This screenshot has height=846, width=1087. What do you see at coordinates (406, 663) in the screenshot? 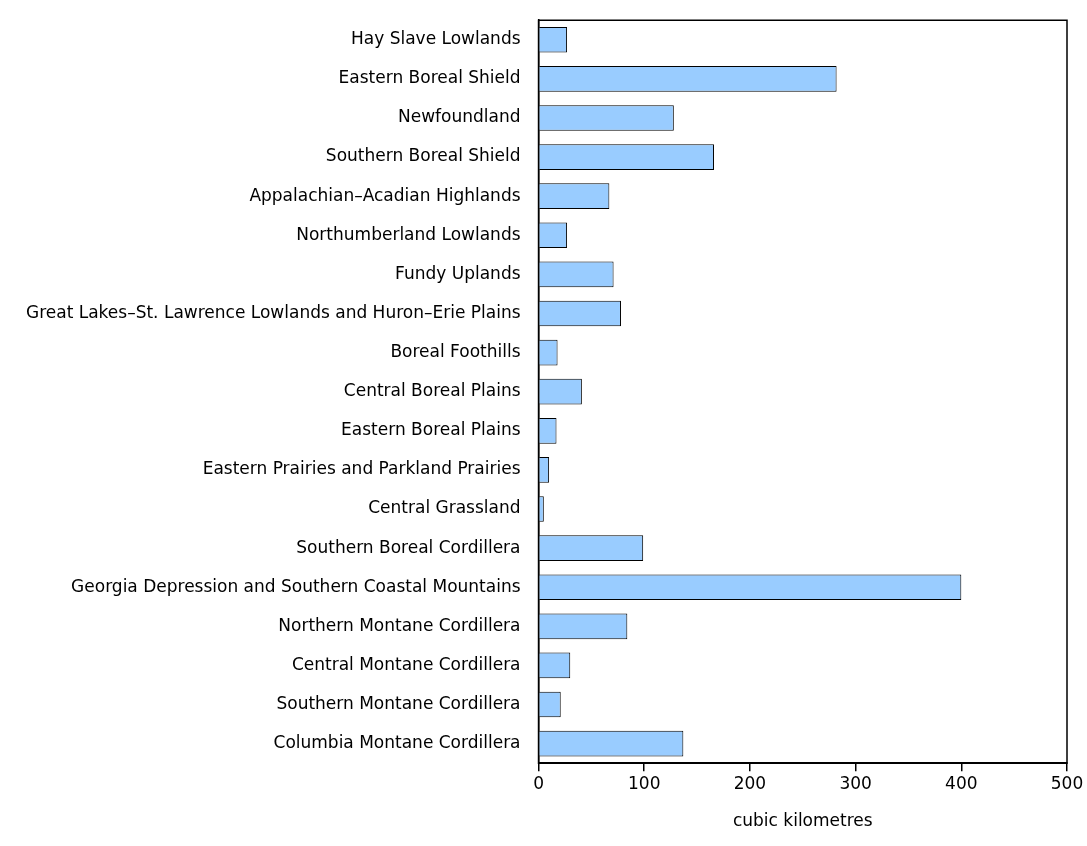
I see `y-tick-label: Central Montane Cordillera` at bounding box center [406, 663].